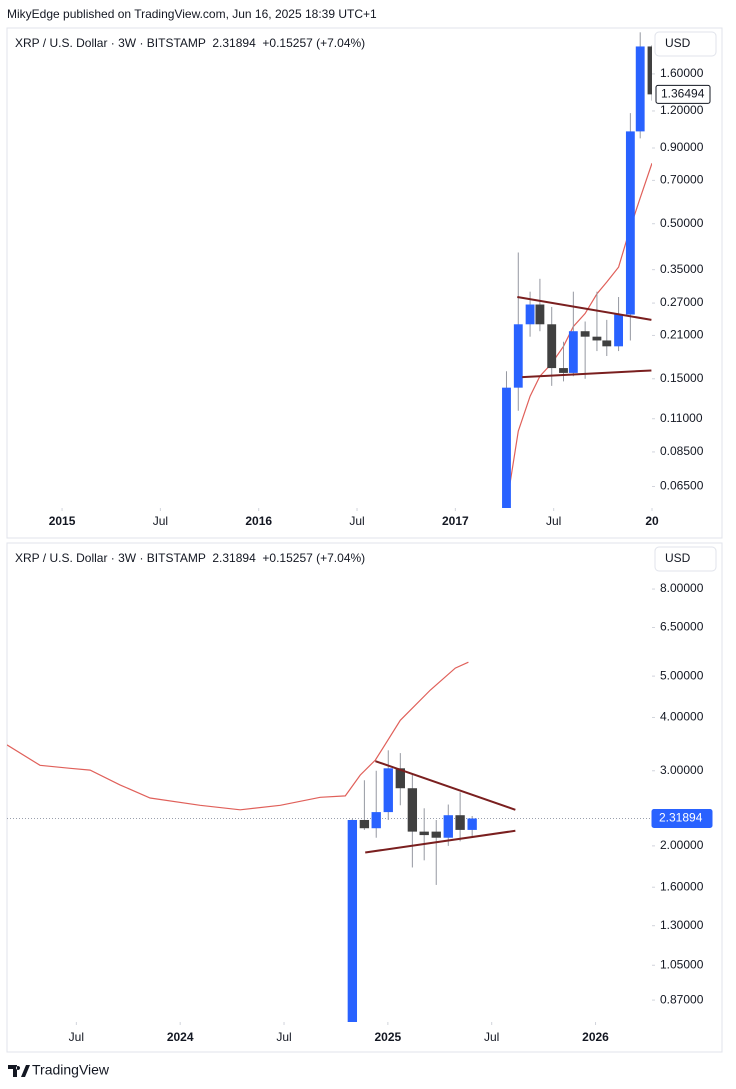 The image size is (736, 1089). Describe the element at coordinates (455, 521) in the screenshot. I see `x-tick-label: 2017` at that location.